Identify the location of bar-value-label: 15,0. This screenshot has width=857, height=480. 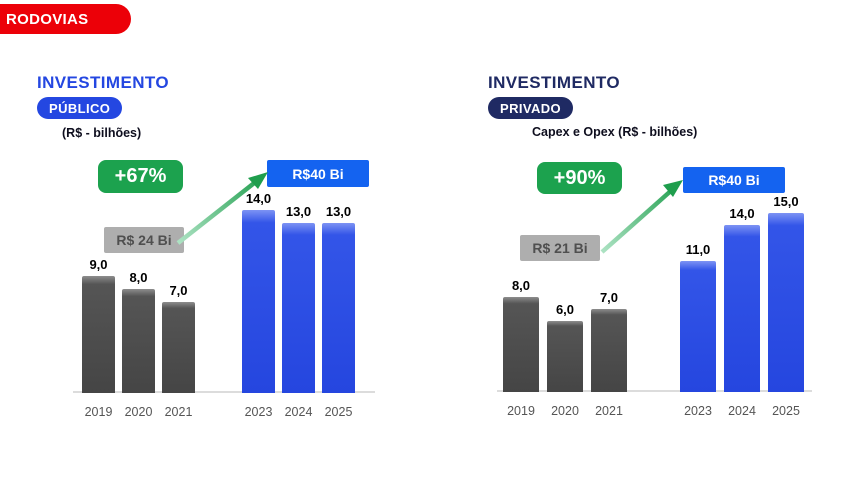
(786, 201).